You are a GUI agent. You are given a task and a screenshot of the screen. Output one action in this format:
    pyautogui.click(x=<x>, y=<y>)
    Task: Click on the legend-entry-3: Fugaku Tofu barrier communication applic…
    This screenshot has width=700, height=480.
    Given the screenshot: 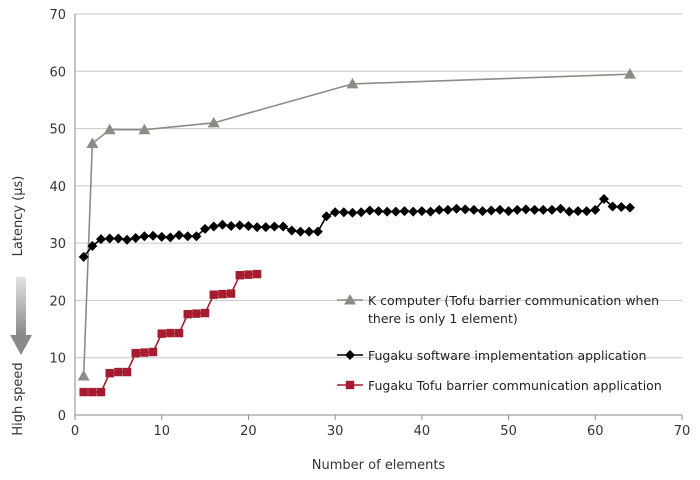 What is the action you would take?
    pyautogui.click(x=499, y=385)
    